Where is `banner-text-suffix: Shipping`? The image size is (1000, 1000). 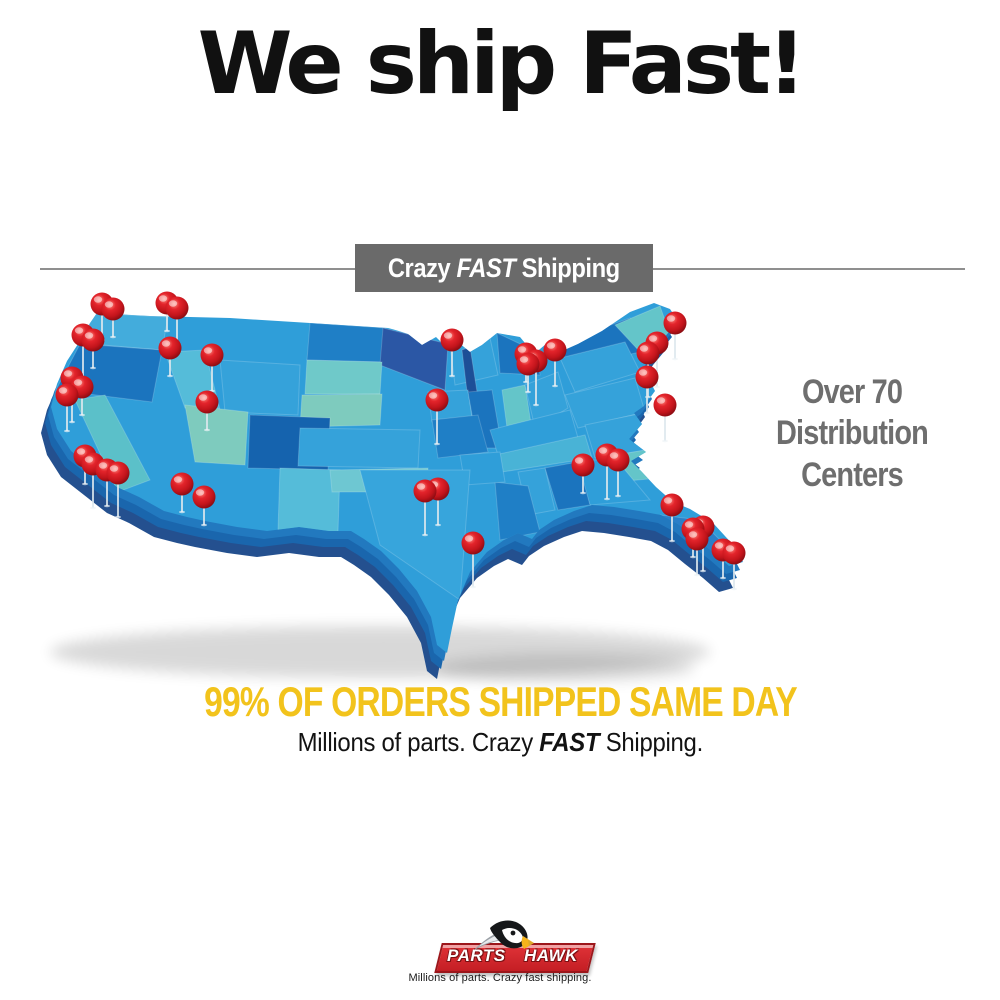 banner-text-suffix: Shipping is located at coordinates (568, 267).